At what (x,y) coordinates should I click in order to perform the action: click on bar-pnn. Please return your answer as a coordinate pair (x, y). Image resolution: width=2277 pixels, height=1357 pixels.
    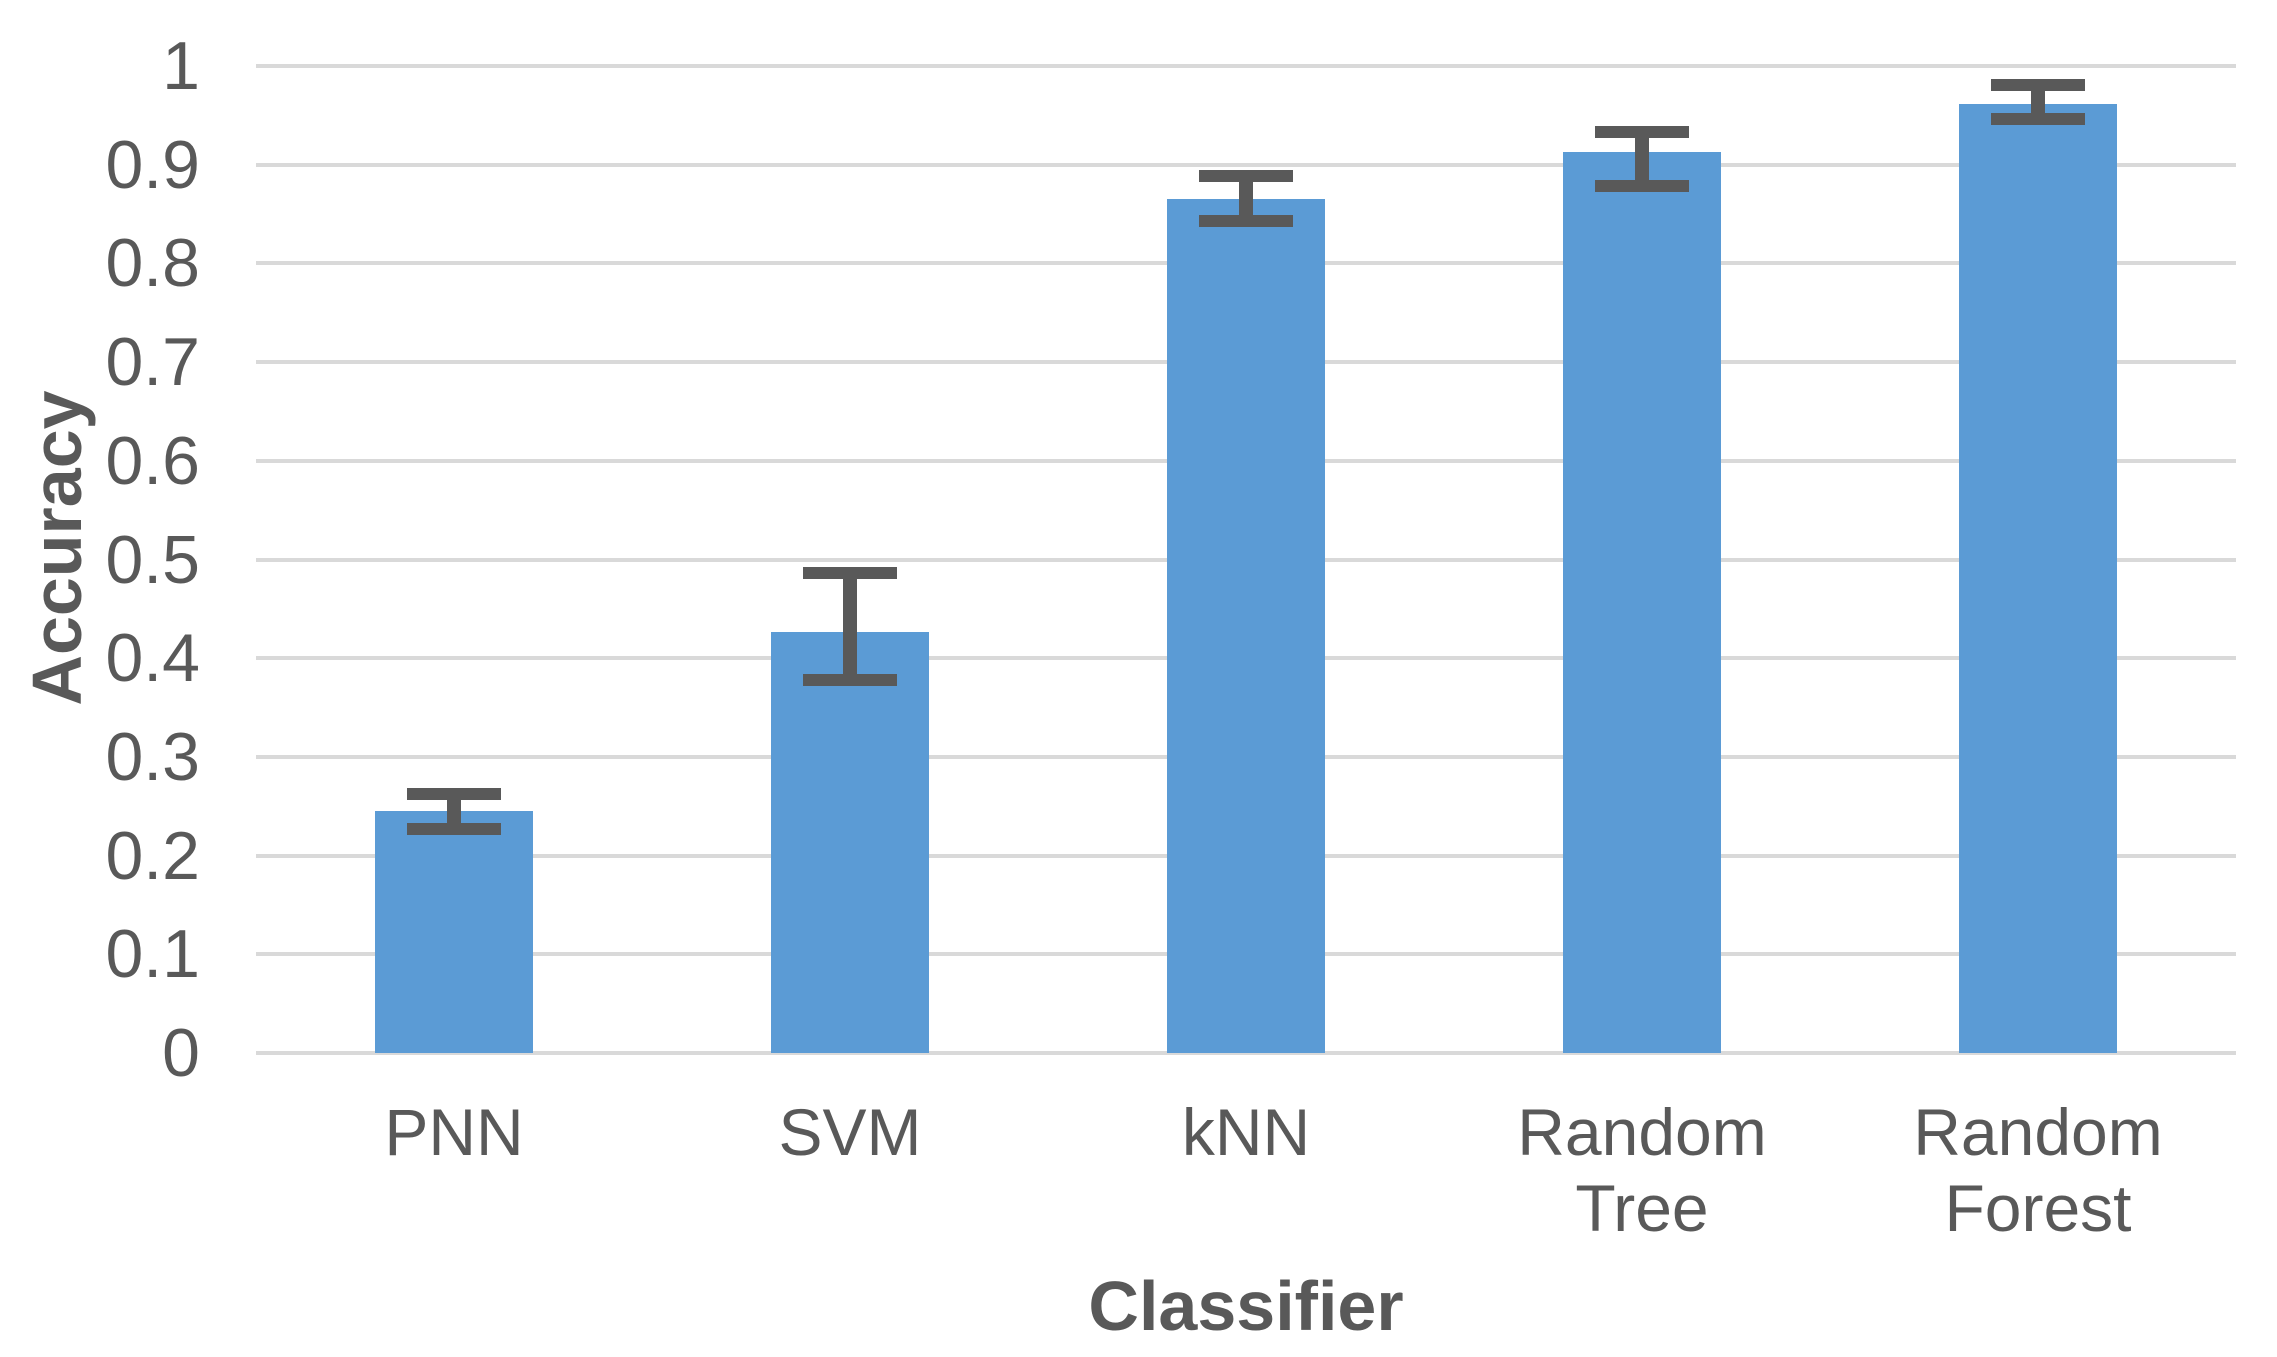
    Looking at the image, I should click on (454, 932).